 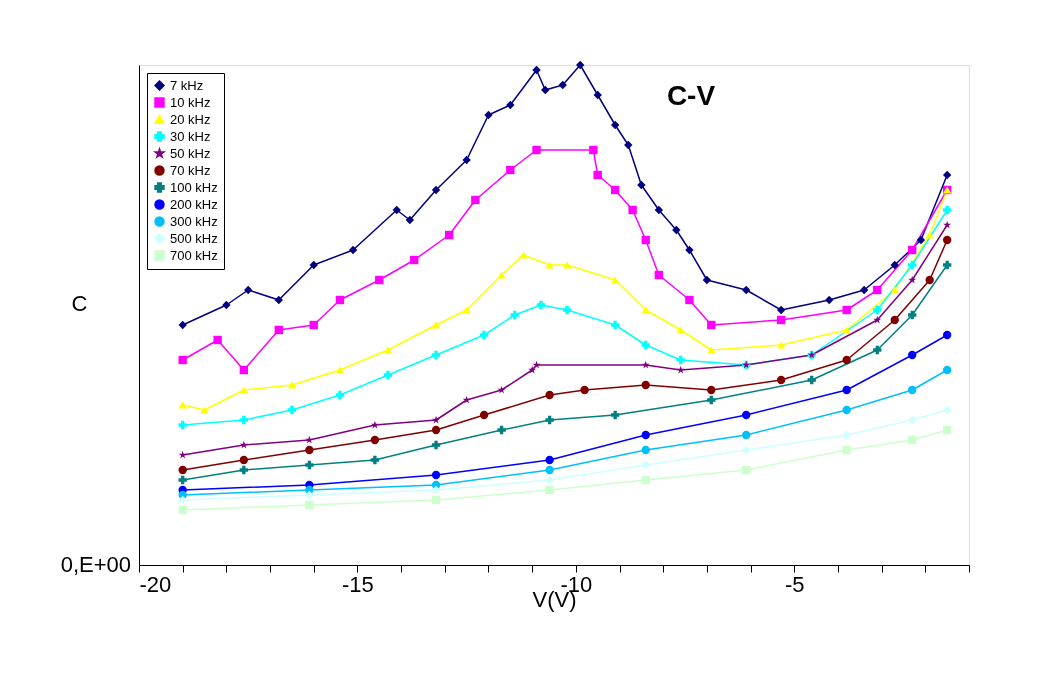 I want to click on legend-label: 7 kHz, so click(x=187, y=85).